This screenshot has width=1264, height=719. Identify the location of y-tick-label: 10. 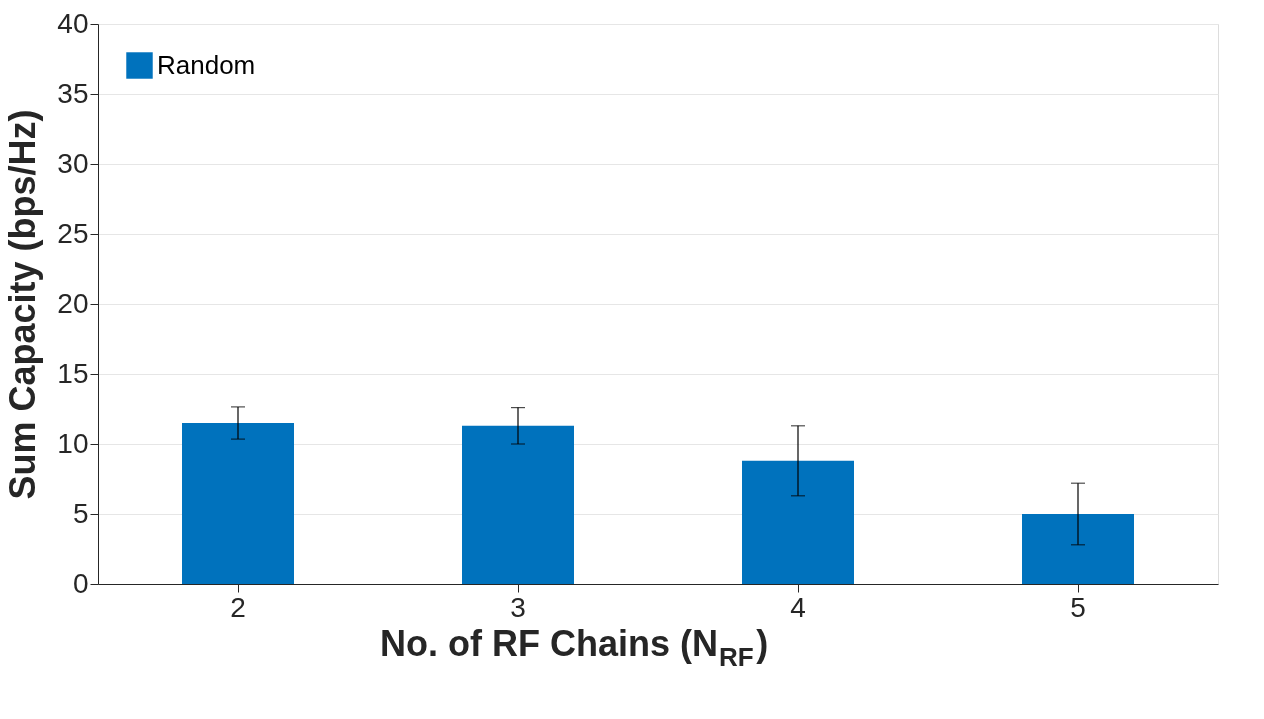
(73, 443).